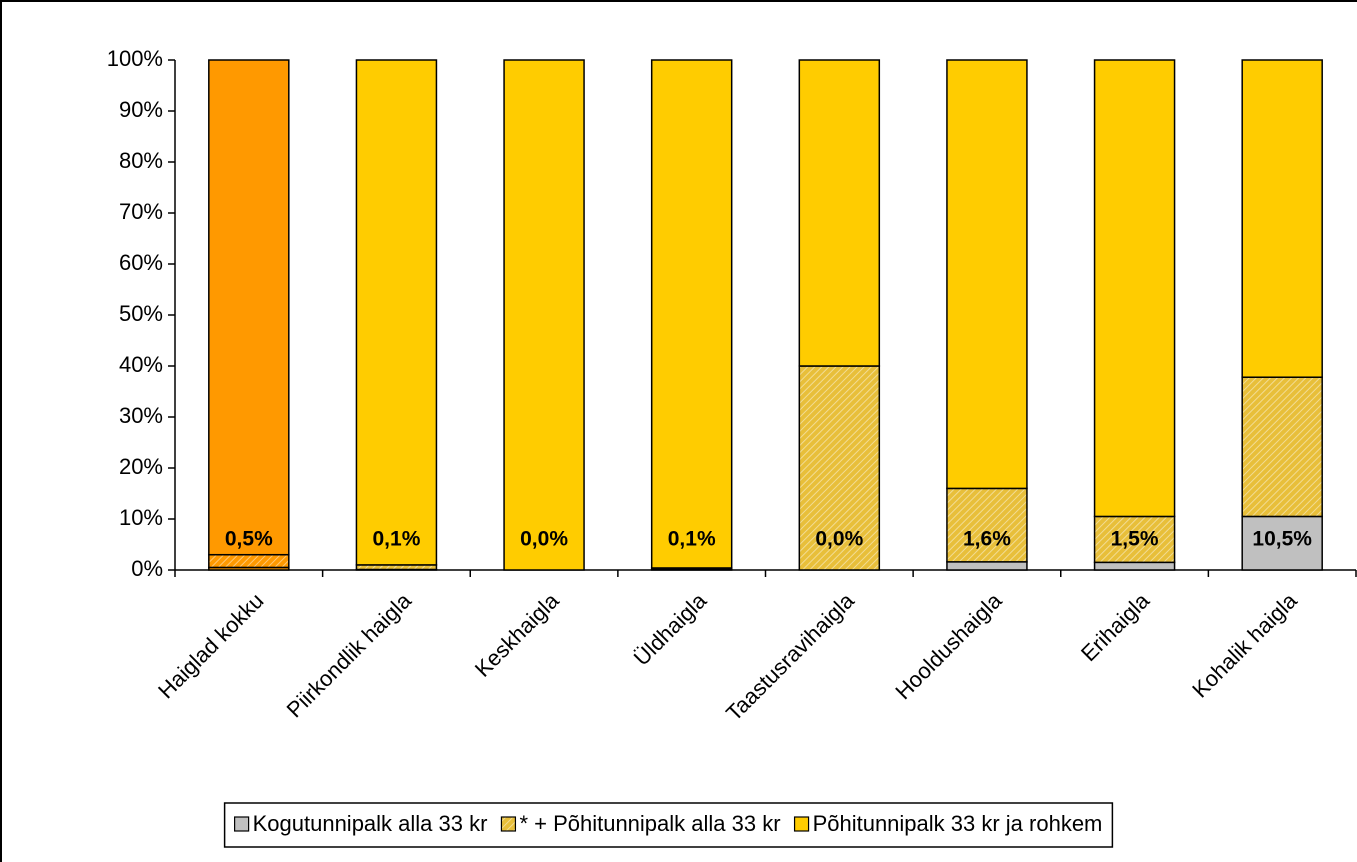 The width and height of the screenshot is (1357, 862). What do you see at coordinates (987, 539) in the screenshot?
I see `data-label: 1,6%` at bounding box center [987, 539].